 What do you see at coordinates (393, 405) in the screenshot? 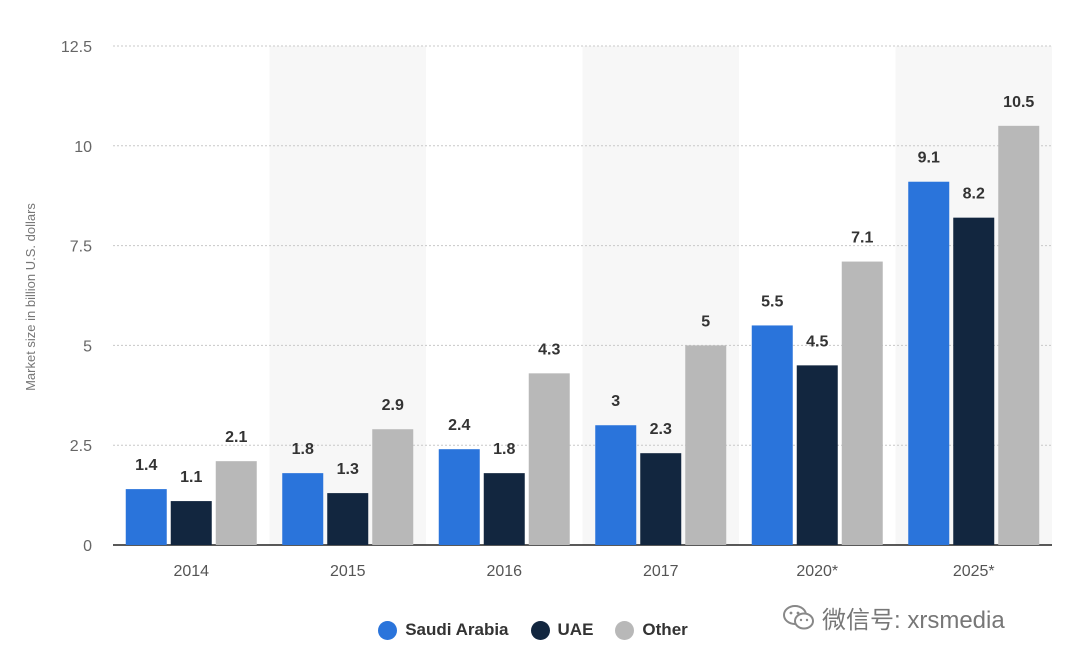
I see `data-label: 2.9` at bounding box center [393, 405].